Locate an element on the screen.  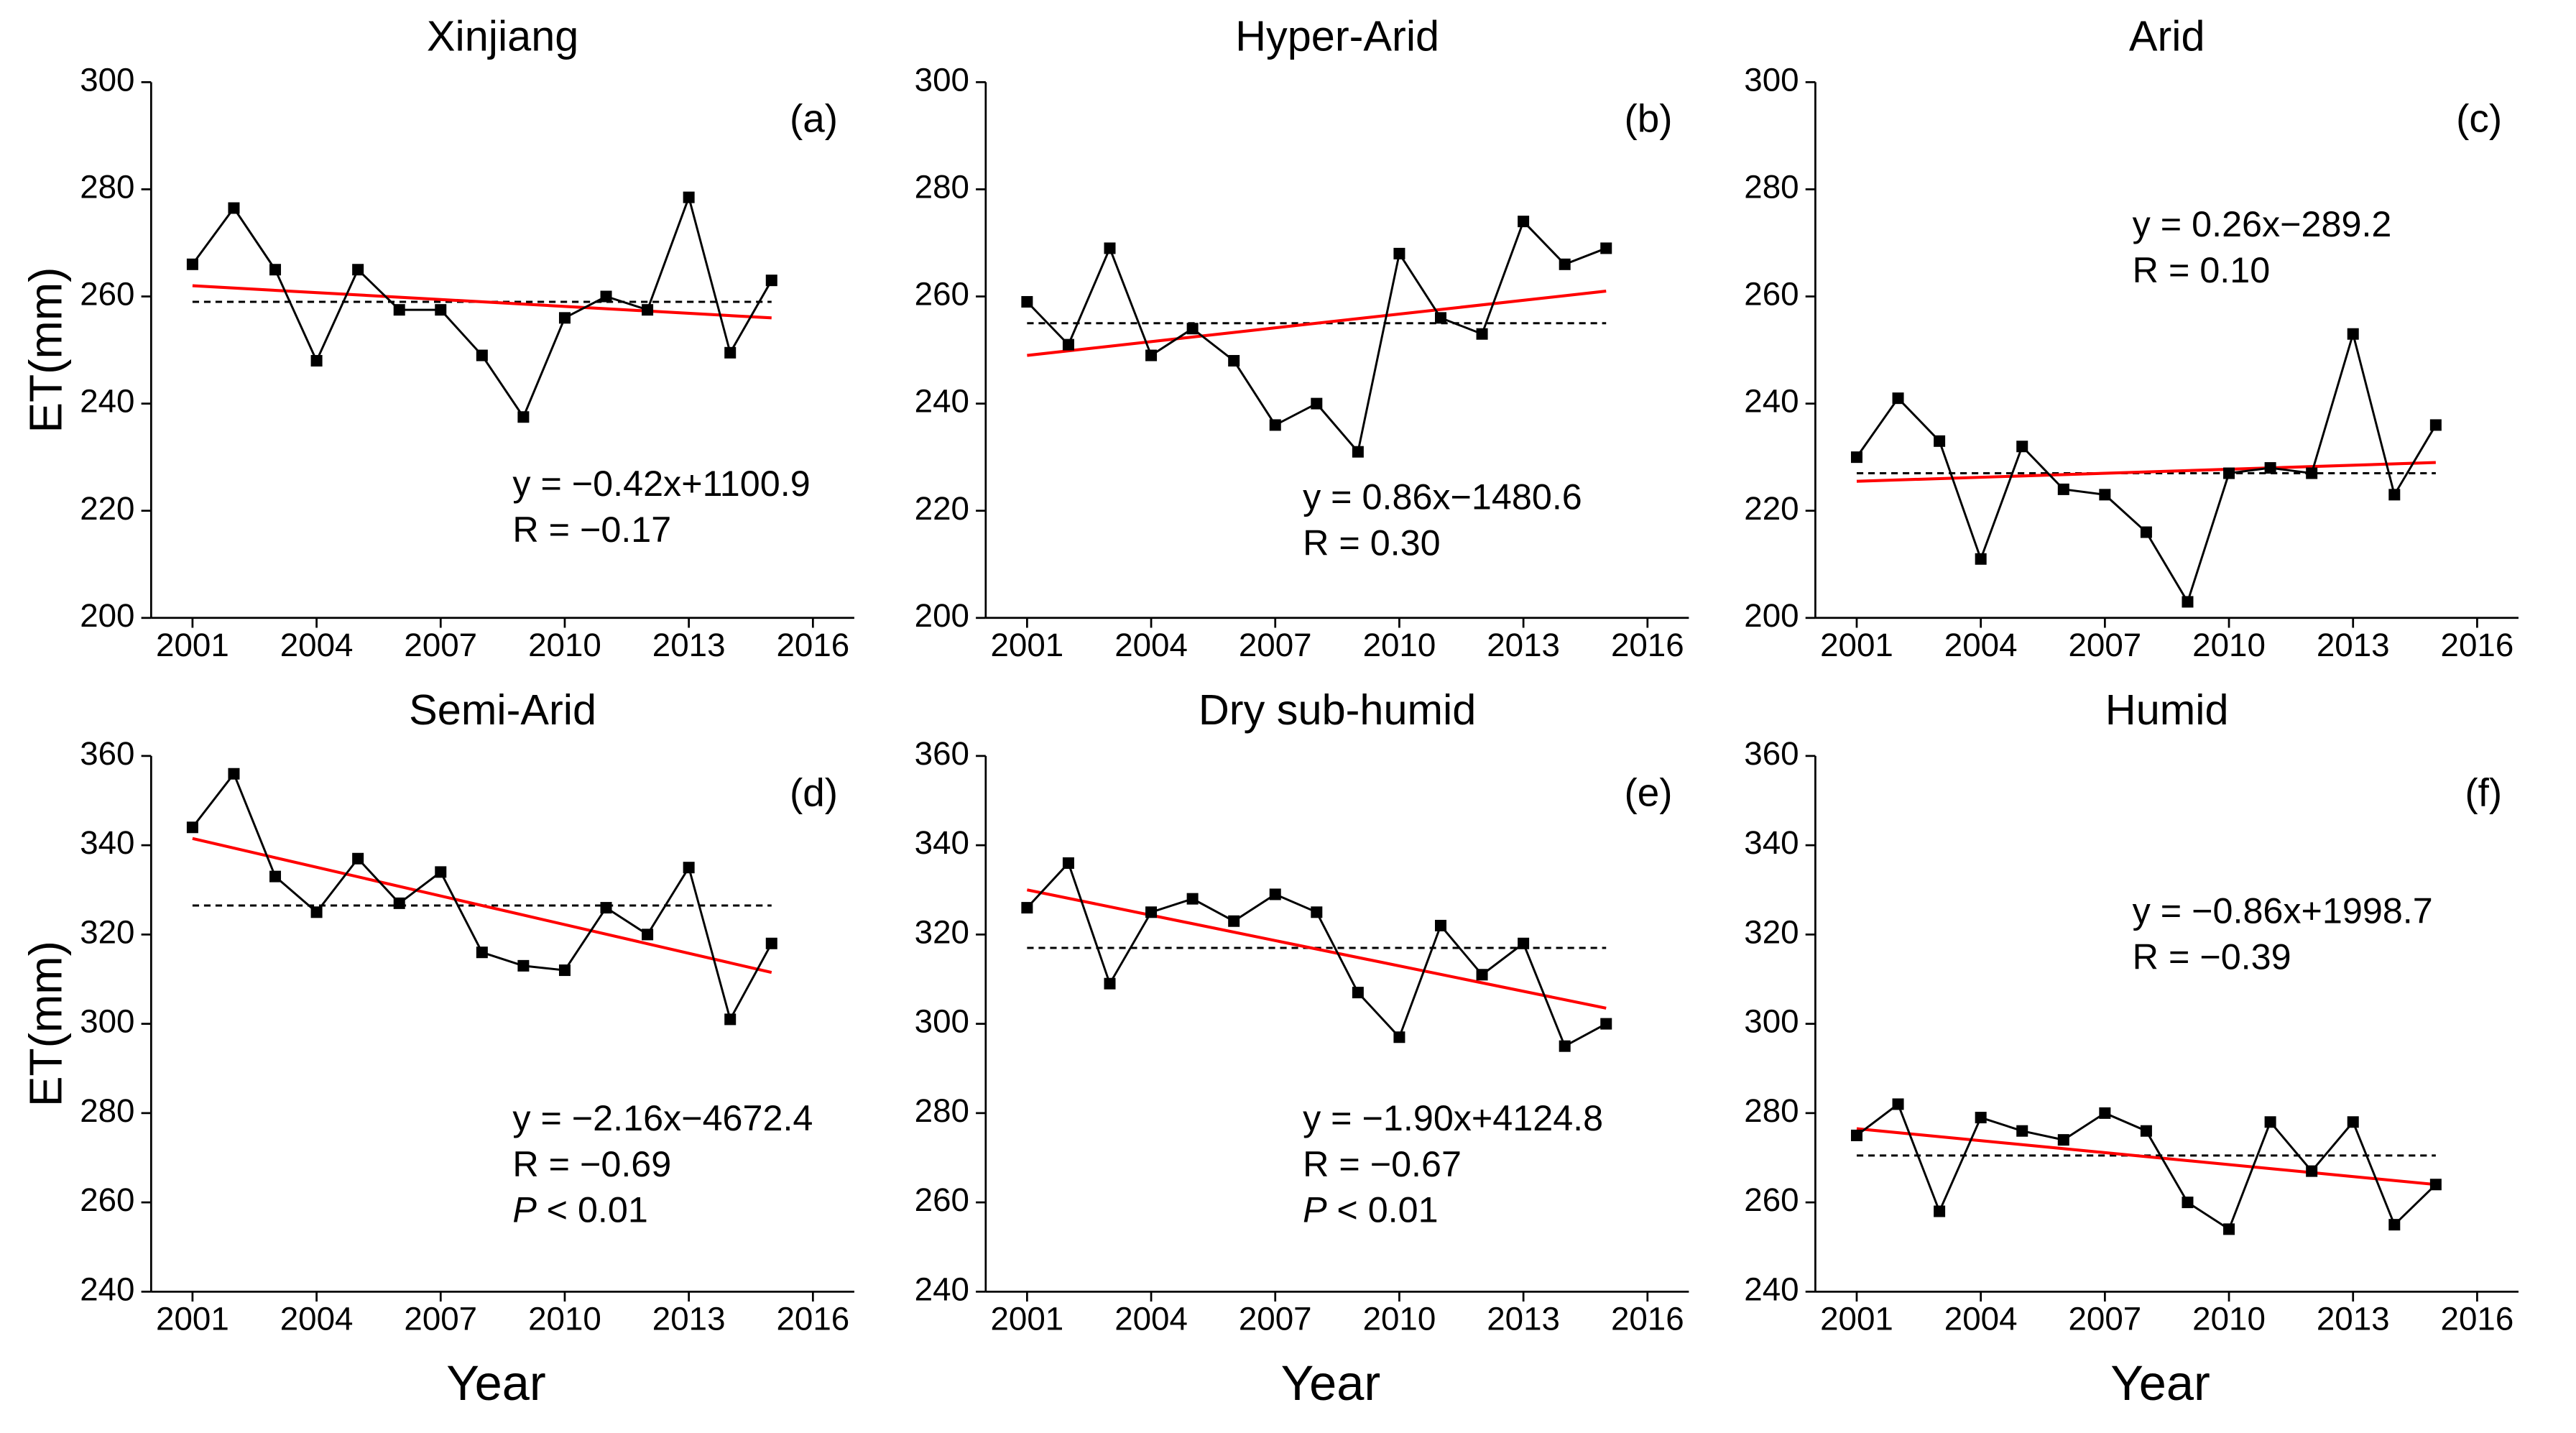
panel-label: (d) is located at coordinates (814, 792).